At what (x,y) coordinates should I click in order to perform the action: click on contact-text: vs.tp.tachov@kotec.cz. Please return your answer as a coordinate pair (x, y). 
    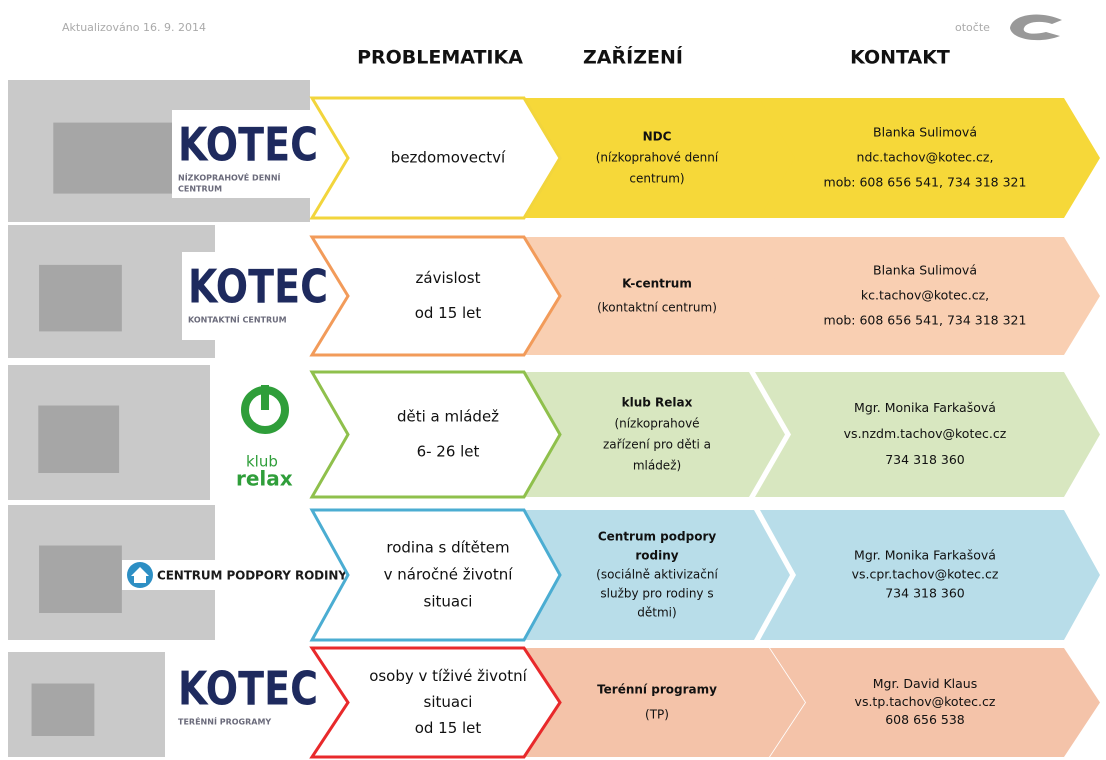
    Looking at the image, I should click on (925, 701).